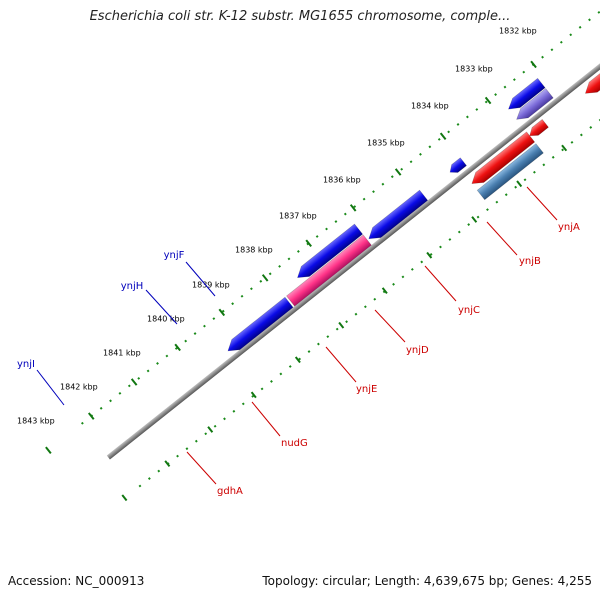 Image resolution: width=600 pixels, height=600 pixels. What do you see at coordinates (342, 179) in the screenshot?
I see `tick-label: 1836 kbp` at bounding box center [342, 179].